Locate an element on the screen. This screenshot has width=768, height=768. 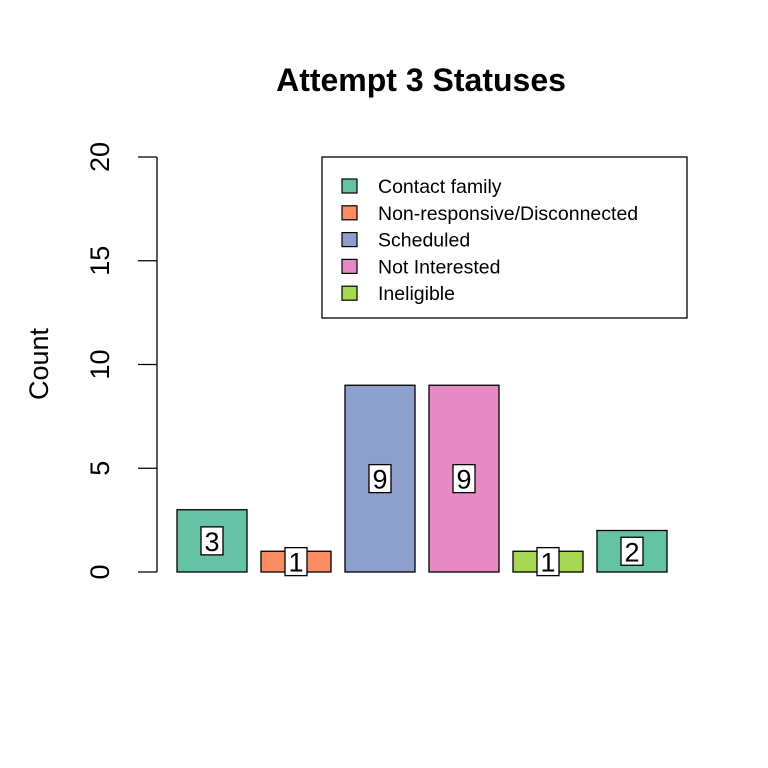
chart-title: Attempt 3 Statuses is located at coordinates (421, 80).